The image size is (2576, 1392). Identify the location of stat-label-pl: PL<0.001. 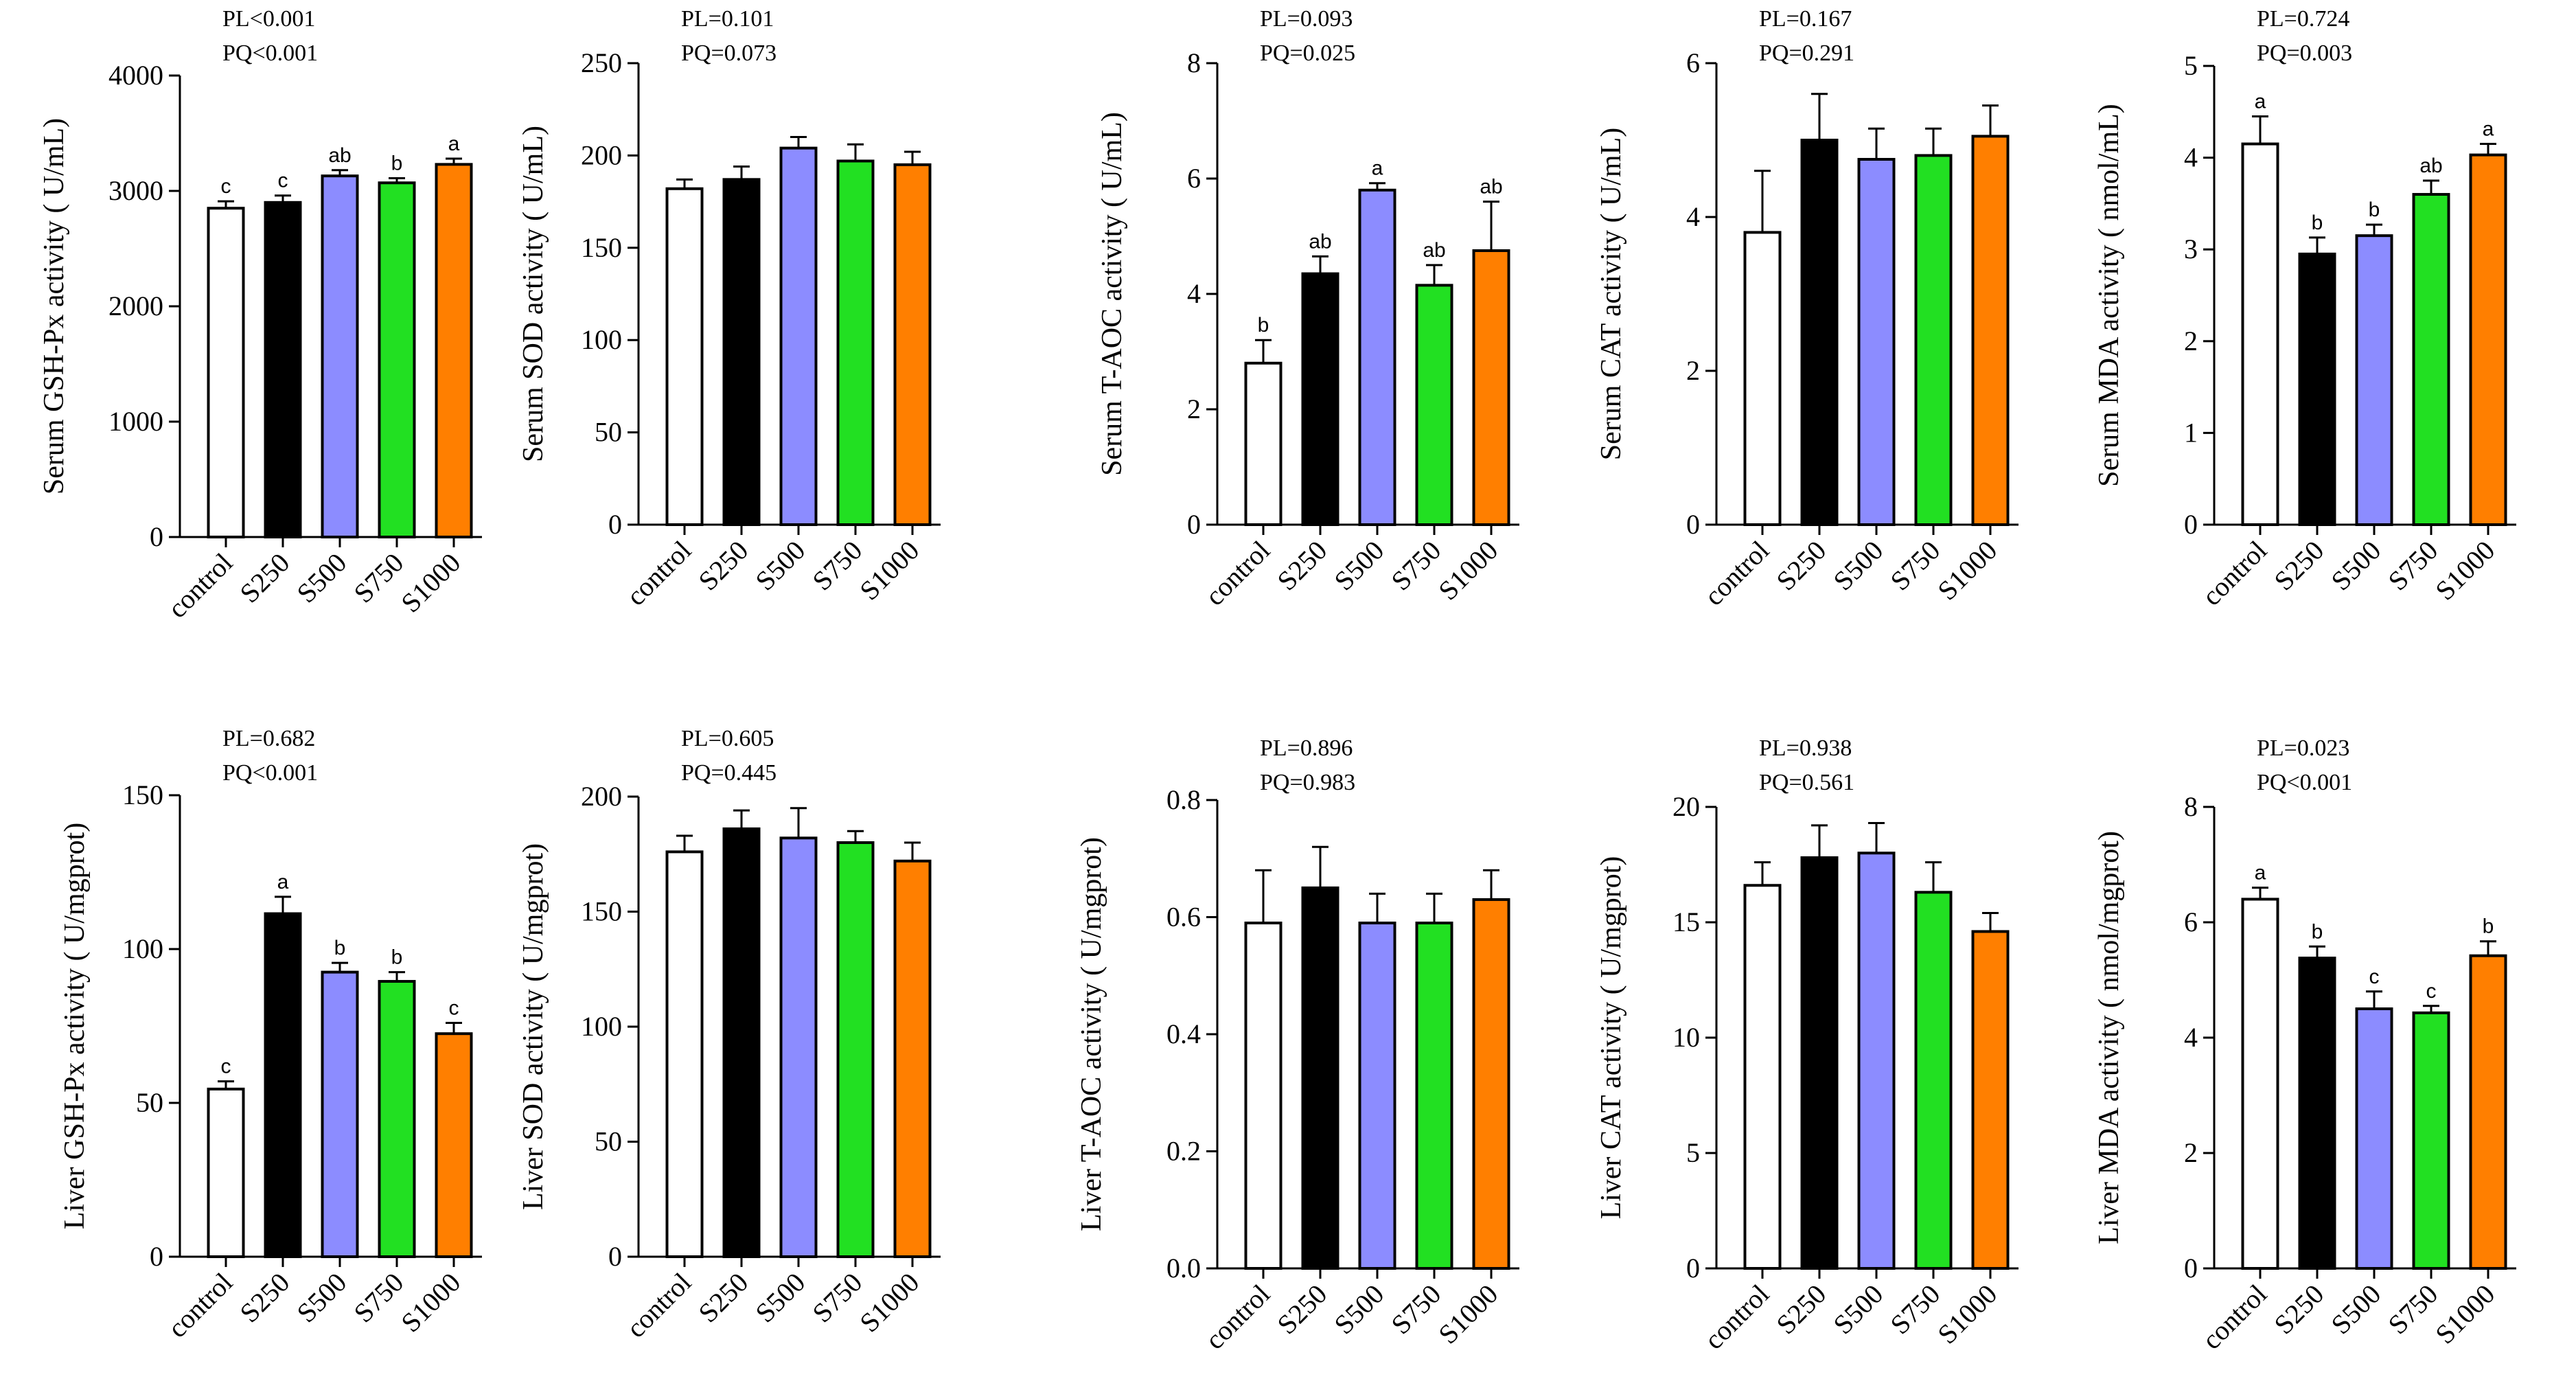
(268, 19).